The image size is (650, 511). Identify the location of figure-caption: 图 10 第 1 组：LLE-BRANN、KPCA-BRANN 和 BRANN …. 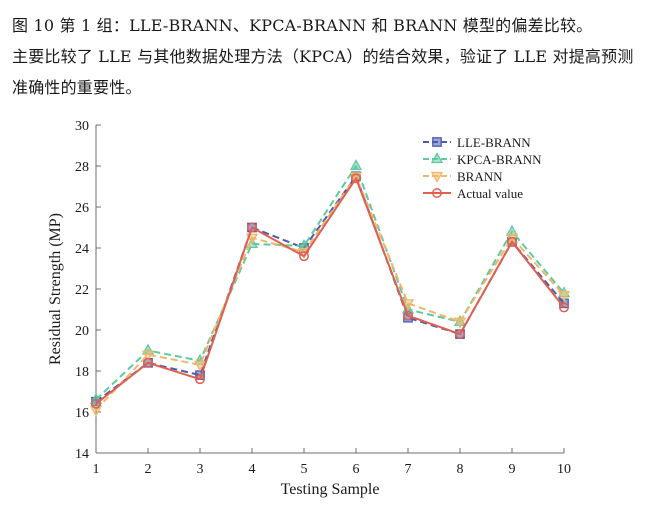
(302, 25).